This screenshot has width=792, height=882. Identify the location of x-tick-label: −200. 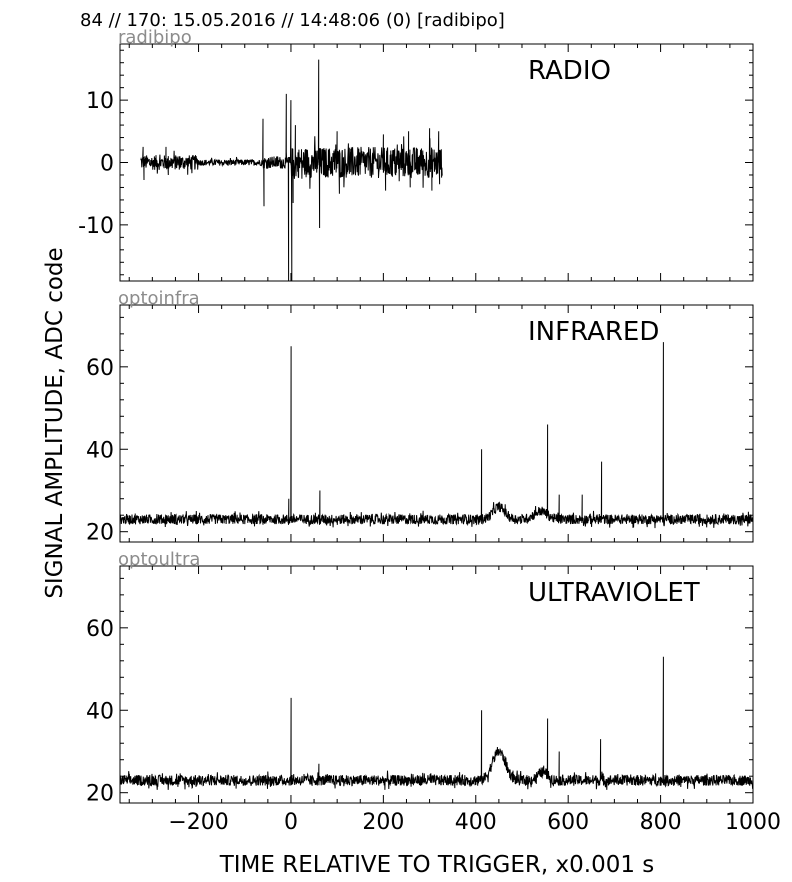
(198, 822).